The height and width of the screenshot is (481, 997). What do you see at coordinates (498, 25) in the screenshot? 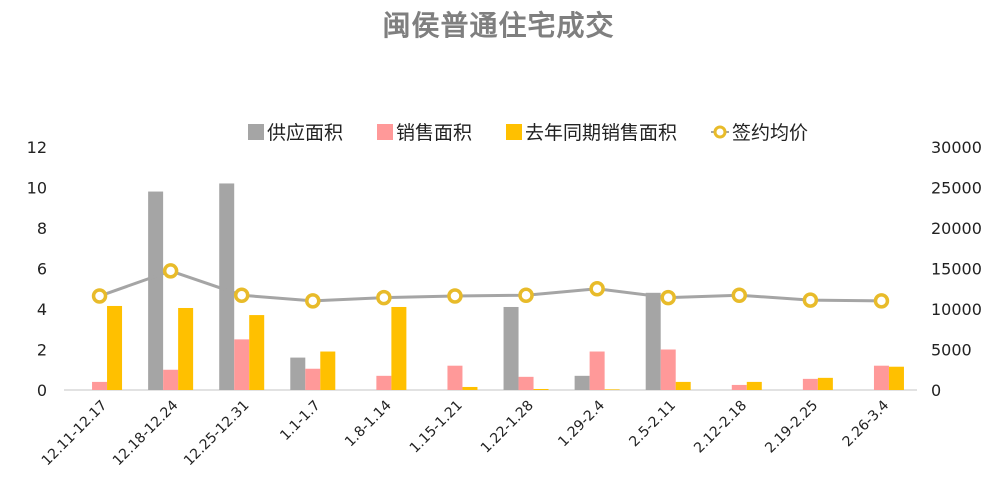
I see `chart-title: 闽侯普通住宅成交` at bounding box center [498, 25].